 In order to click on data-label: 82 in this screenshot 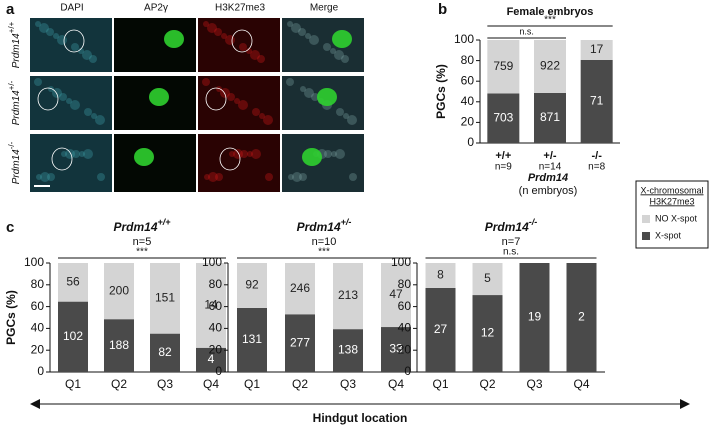, I will do `click(165, 352)`.